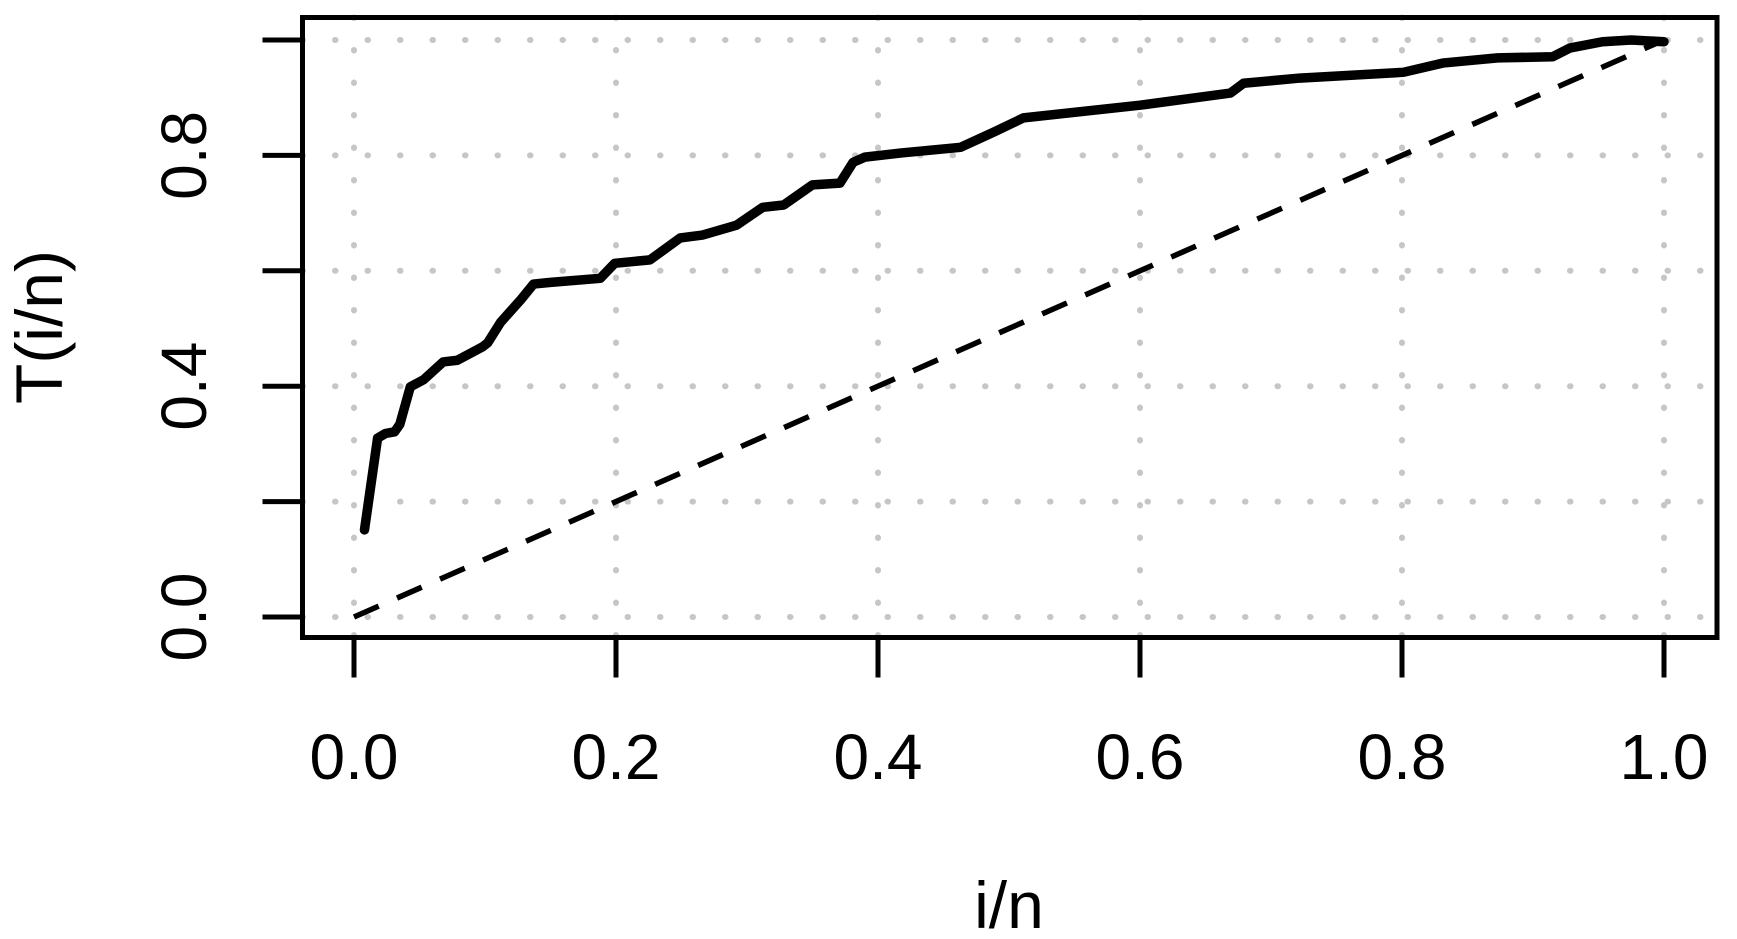 The height and width of the screenshot is (939, 1737). I want to click on y-tick-label: 0.0, so click(184, 617).